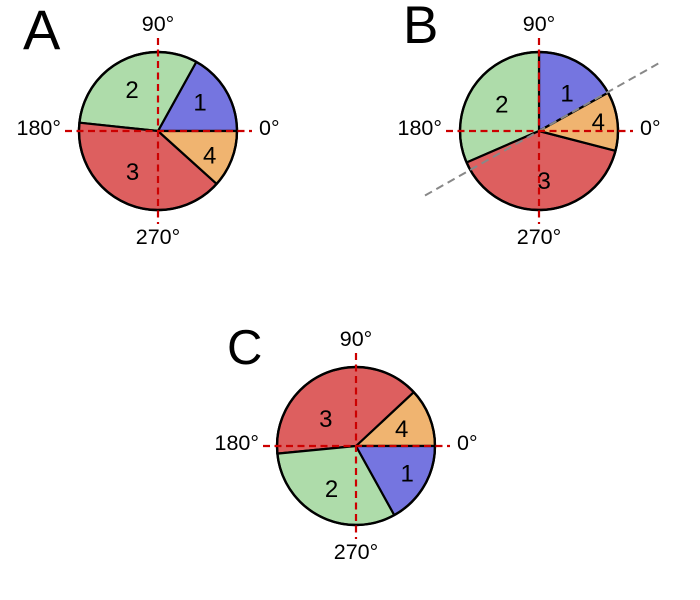 This screenshot has height=600, width=700. Describe the element at coordinates (401, 429) in the screenshot. I see `panel-c-slice-4-label: 4` at that location.